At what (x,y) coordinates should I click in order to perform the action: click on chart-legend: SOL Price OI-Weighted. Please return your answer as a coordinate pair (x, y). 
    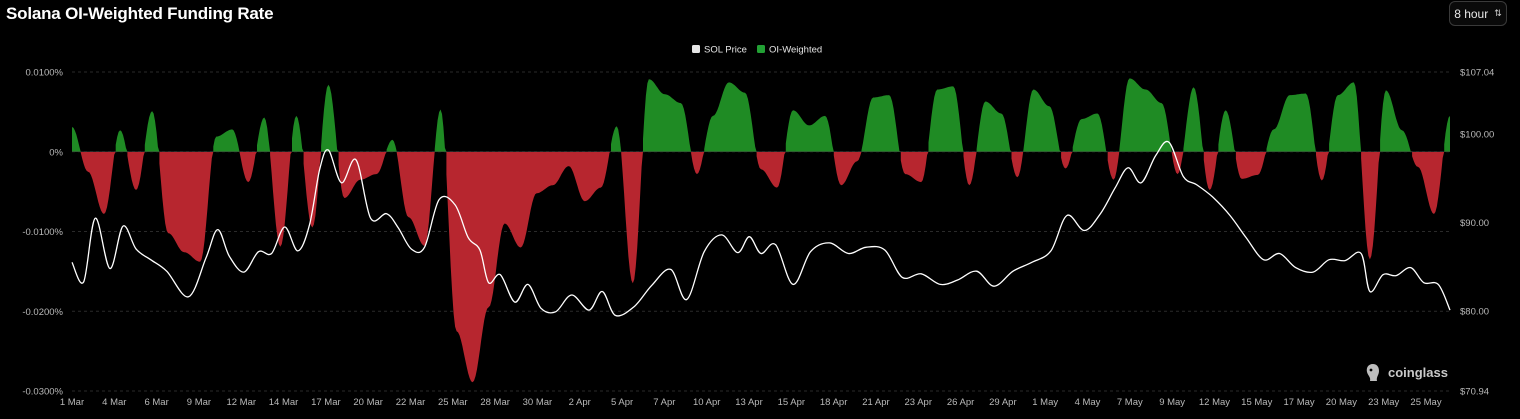
    Looking at the image, I should click on (757, 50).